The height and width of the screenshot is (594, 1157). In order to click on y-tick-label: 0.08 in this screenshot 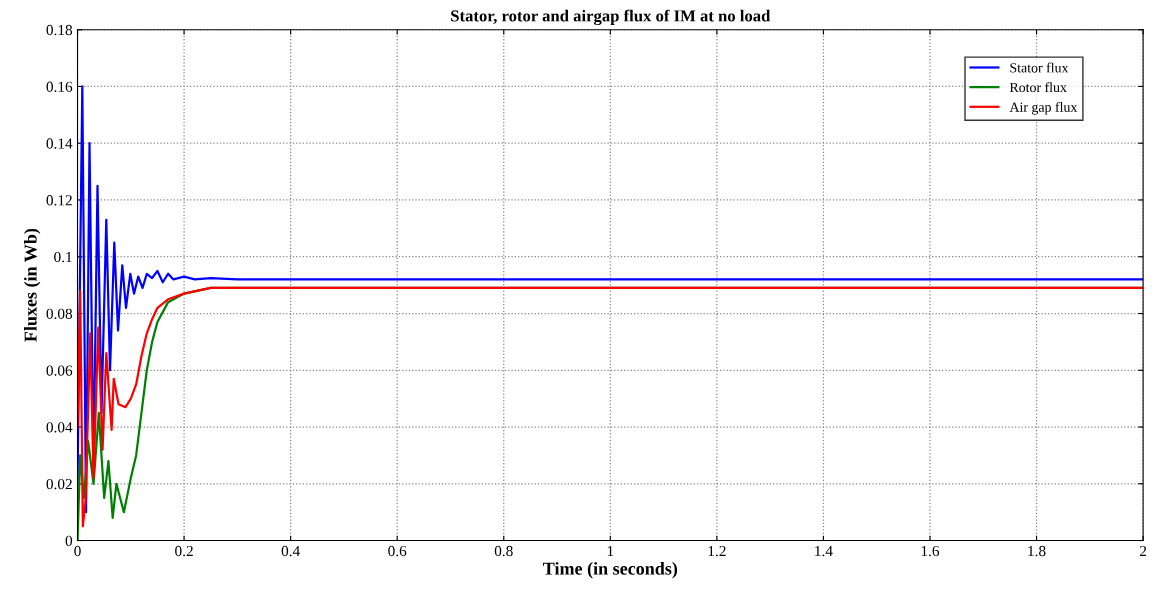, I will do `click(59, 314)`.